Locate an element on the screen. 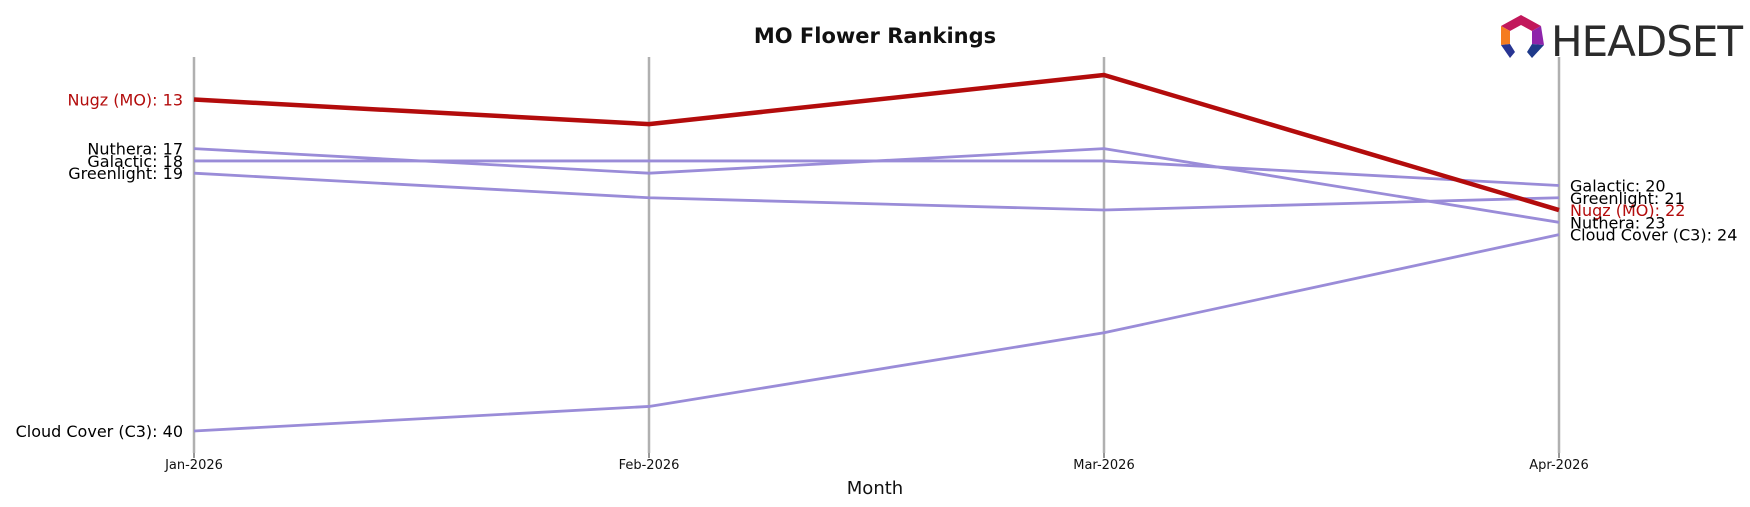 The image size is (1750, 507). x-tick-label: Feb-2026 is located at coordinates (649, 465).